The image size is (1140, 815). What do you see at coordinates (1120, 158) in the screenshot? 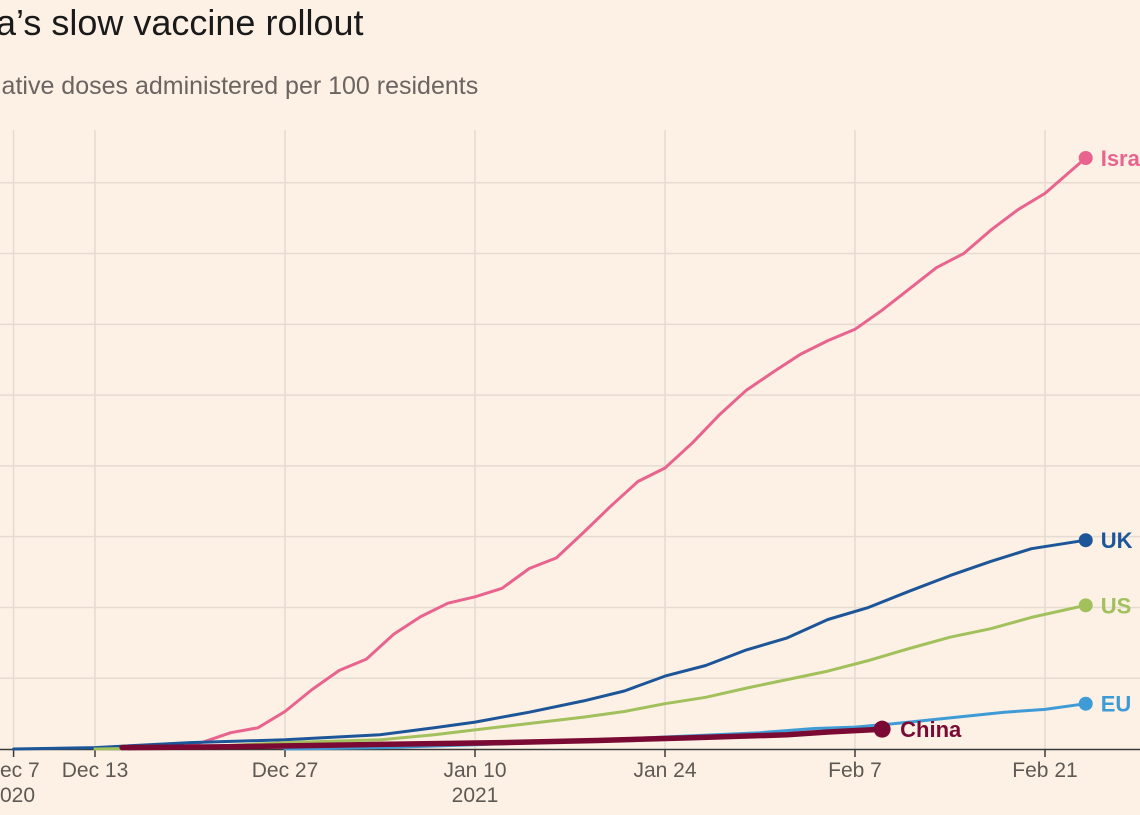
I see `series-label-israel: Israel` at bounding box center [1120, 158].